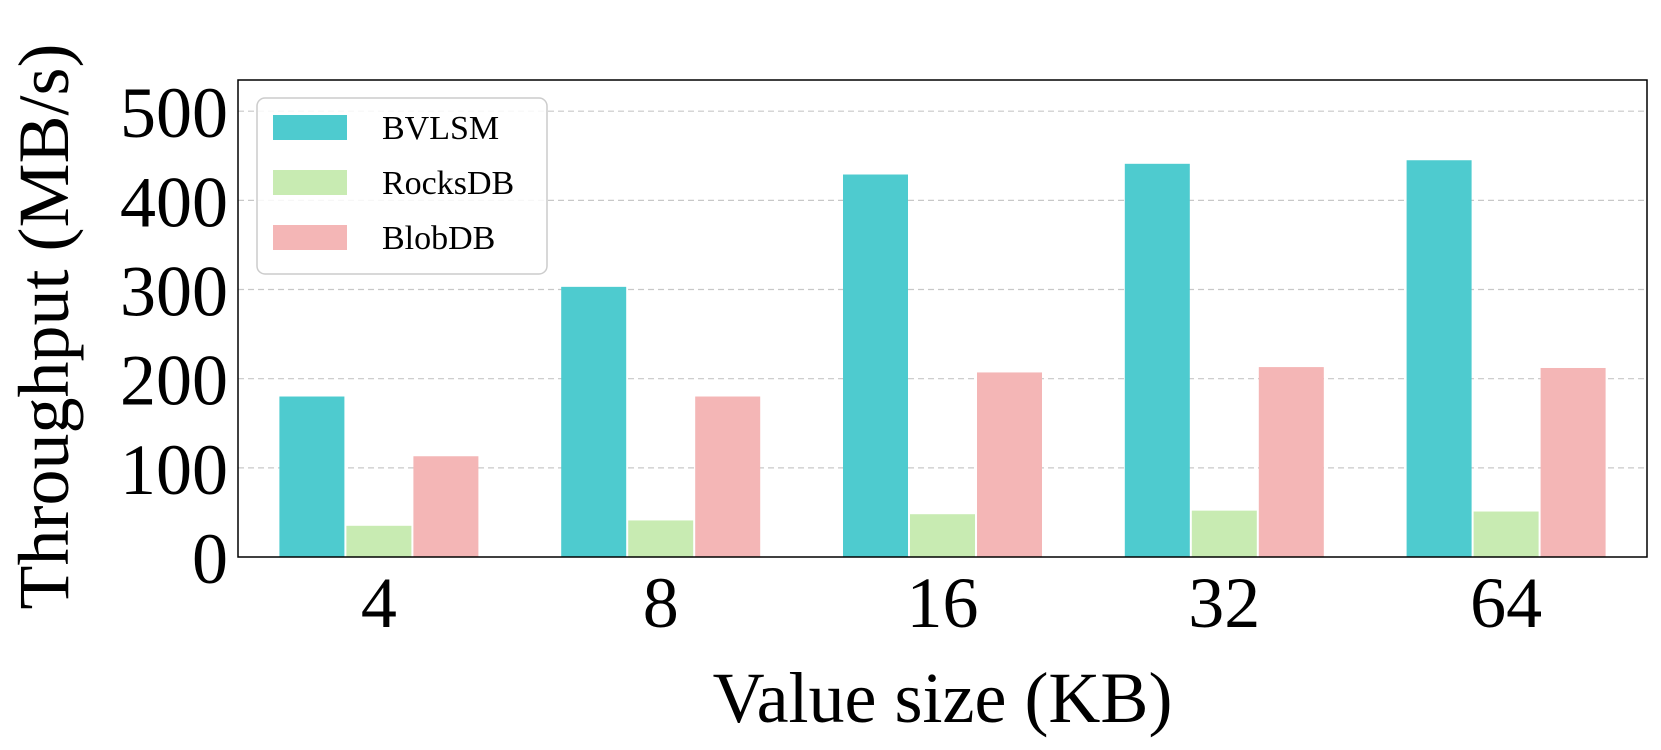  What do you see at coordinates (174, 113) in the screenshot?
I see `y-tick-label: 500` at bounding box center [174, 113].